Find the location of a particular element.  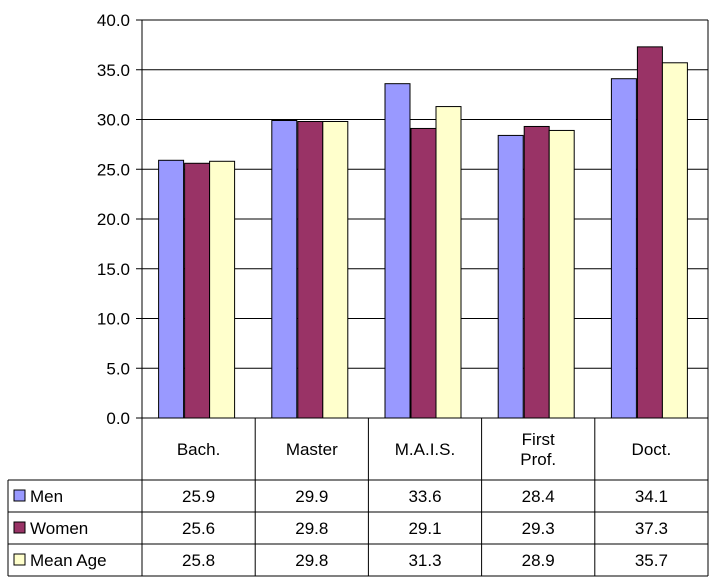

series-name: Men is located at coordinates (46, 496).